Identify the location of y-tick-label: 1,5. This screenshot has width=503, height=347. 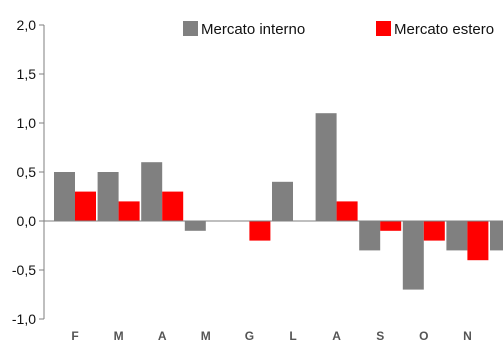
(27, 74).